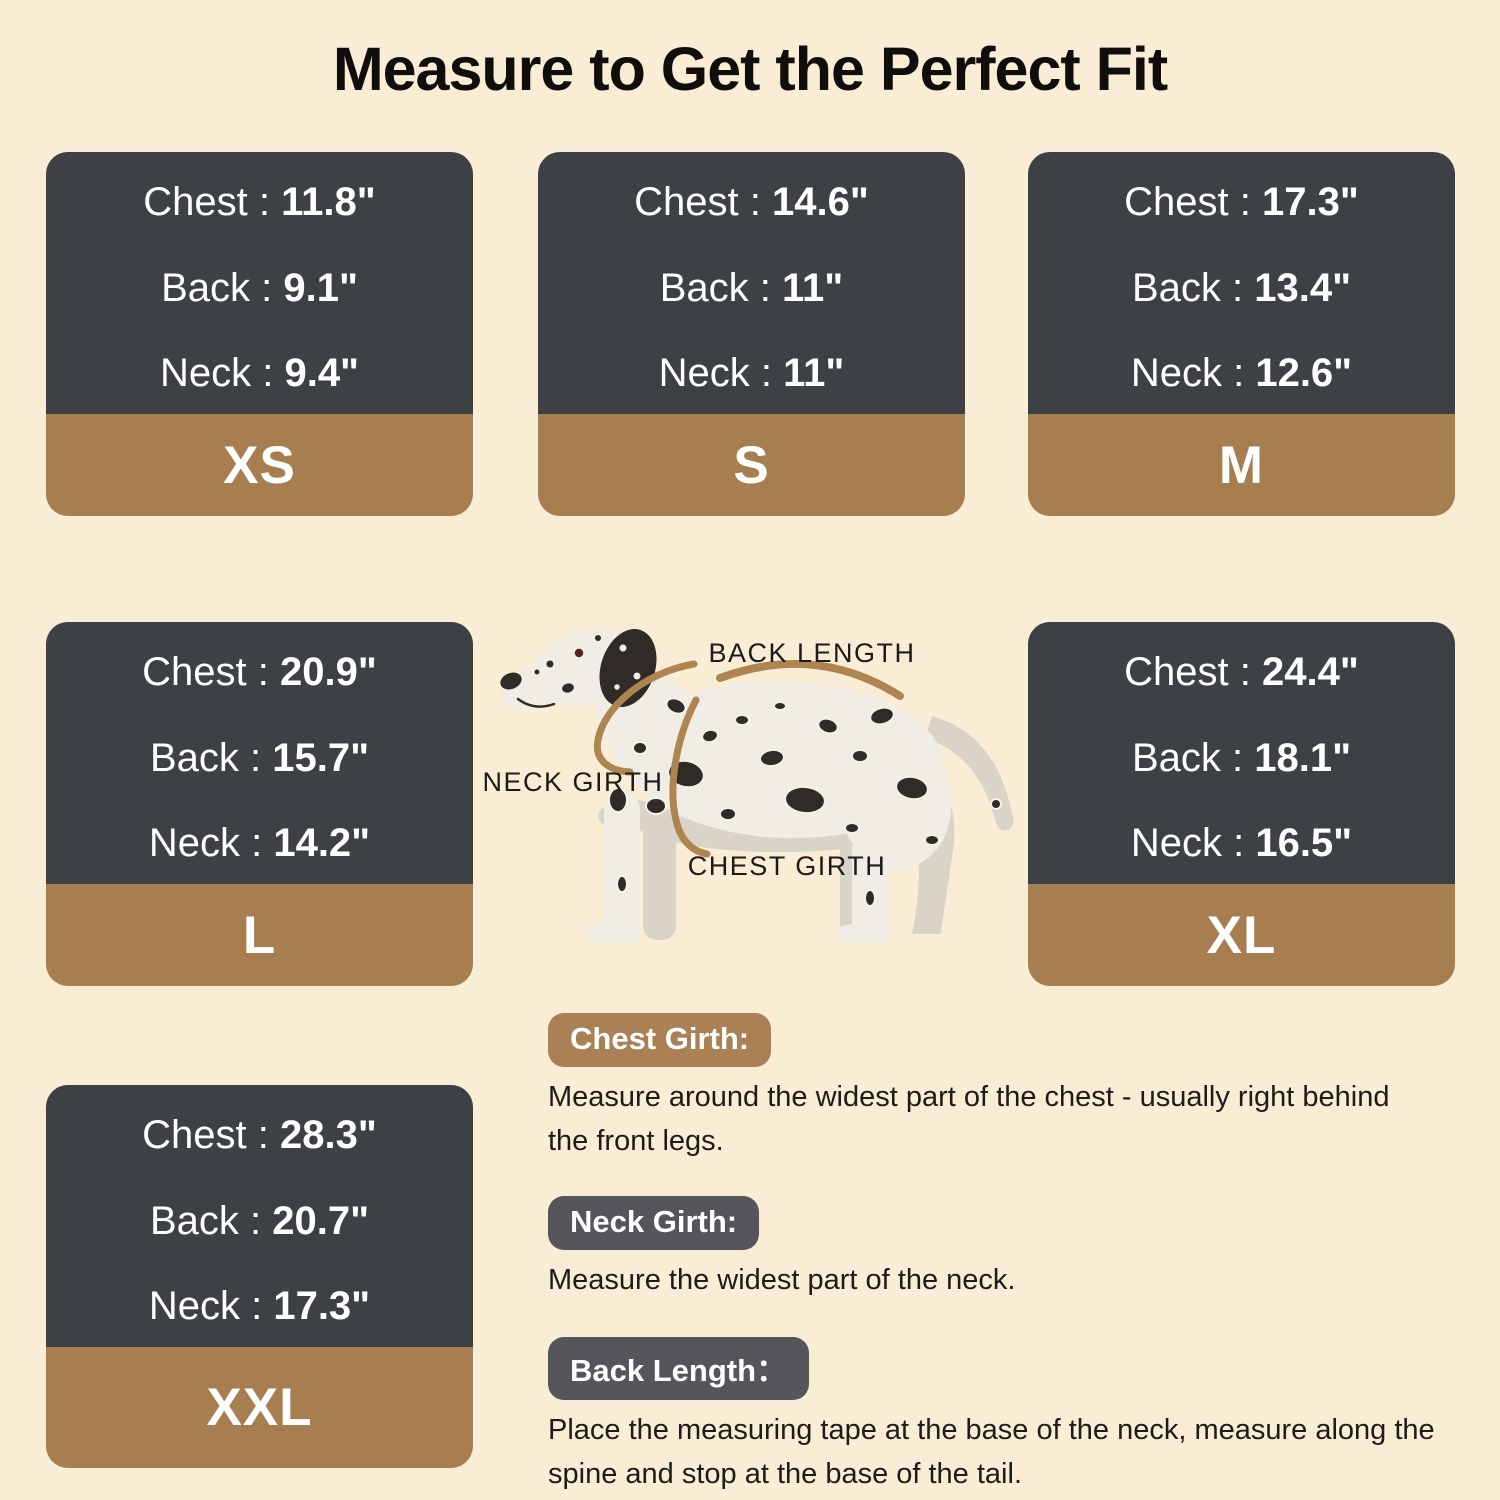 The height and width of the screenshot is (1500, 1500). Describe the element at coordinates (328, 1135) in the screenshot. I see `measurement-value: 28.3"` at that location.